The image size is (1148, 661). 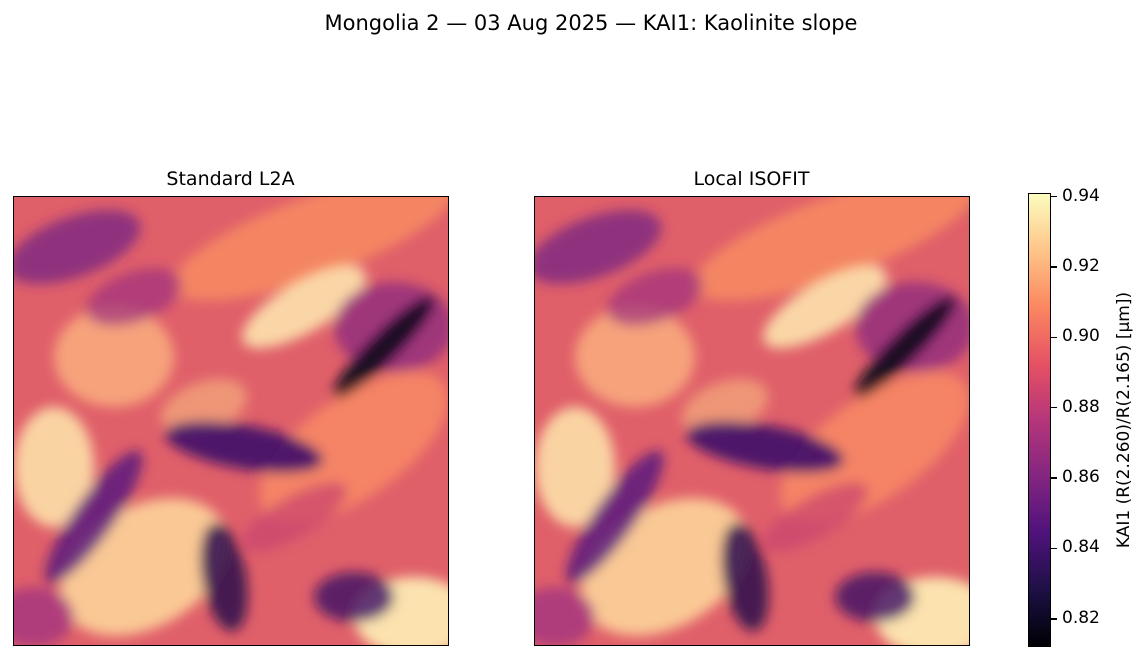 What do you see at coordinates (1081, 336) in the screenshot?
I see `colorbar-tick-label: 0.90` at bounding box center [1081, 336].